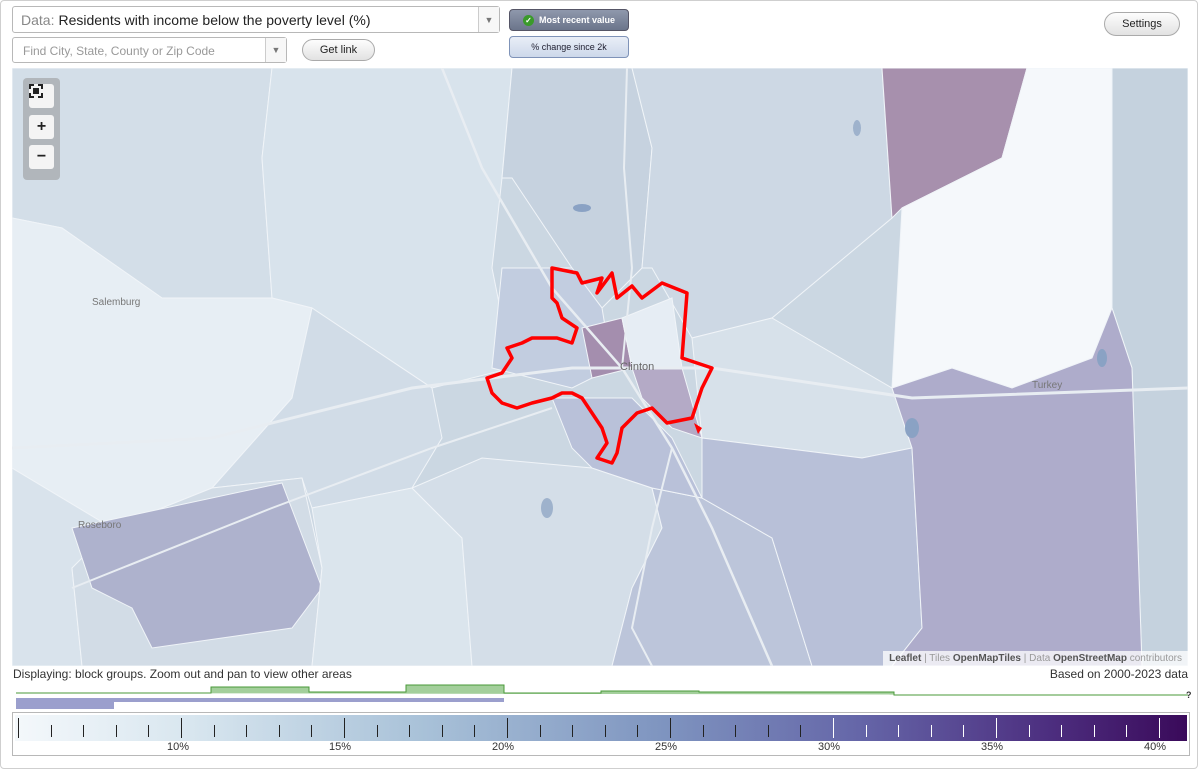 The width and height of the screenshot is (1200, 771). What do you see at coordinates (666, 747) in the screenshot?
I see `legend-label: 25%` at bounding box center [666, 747].